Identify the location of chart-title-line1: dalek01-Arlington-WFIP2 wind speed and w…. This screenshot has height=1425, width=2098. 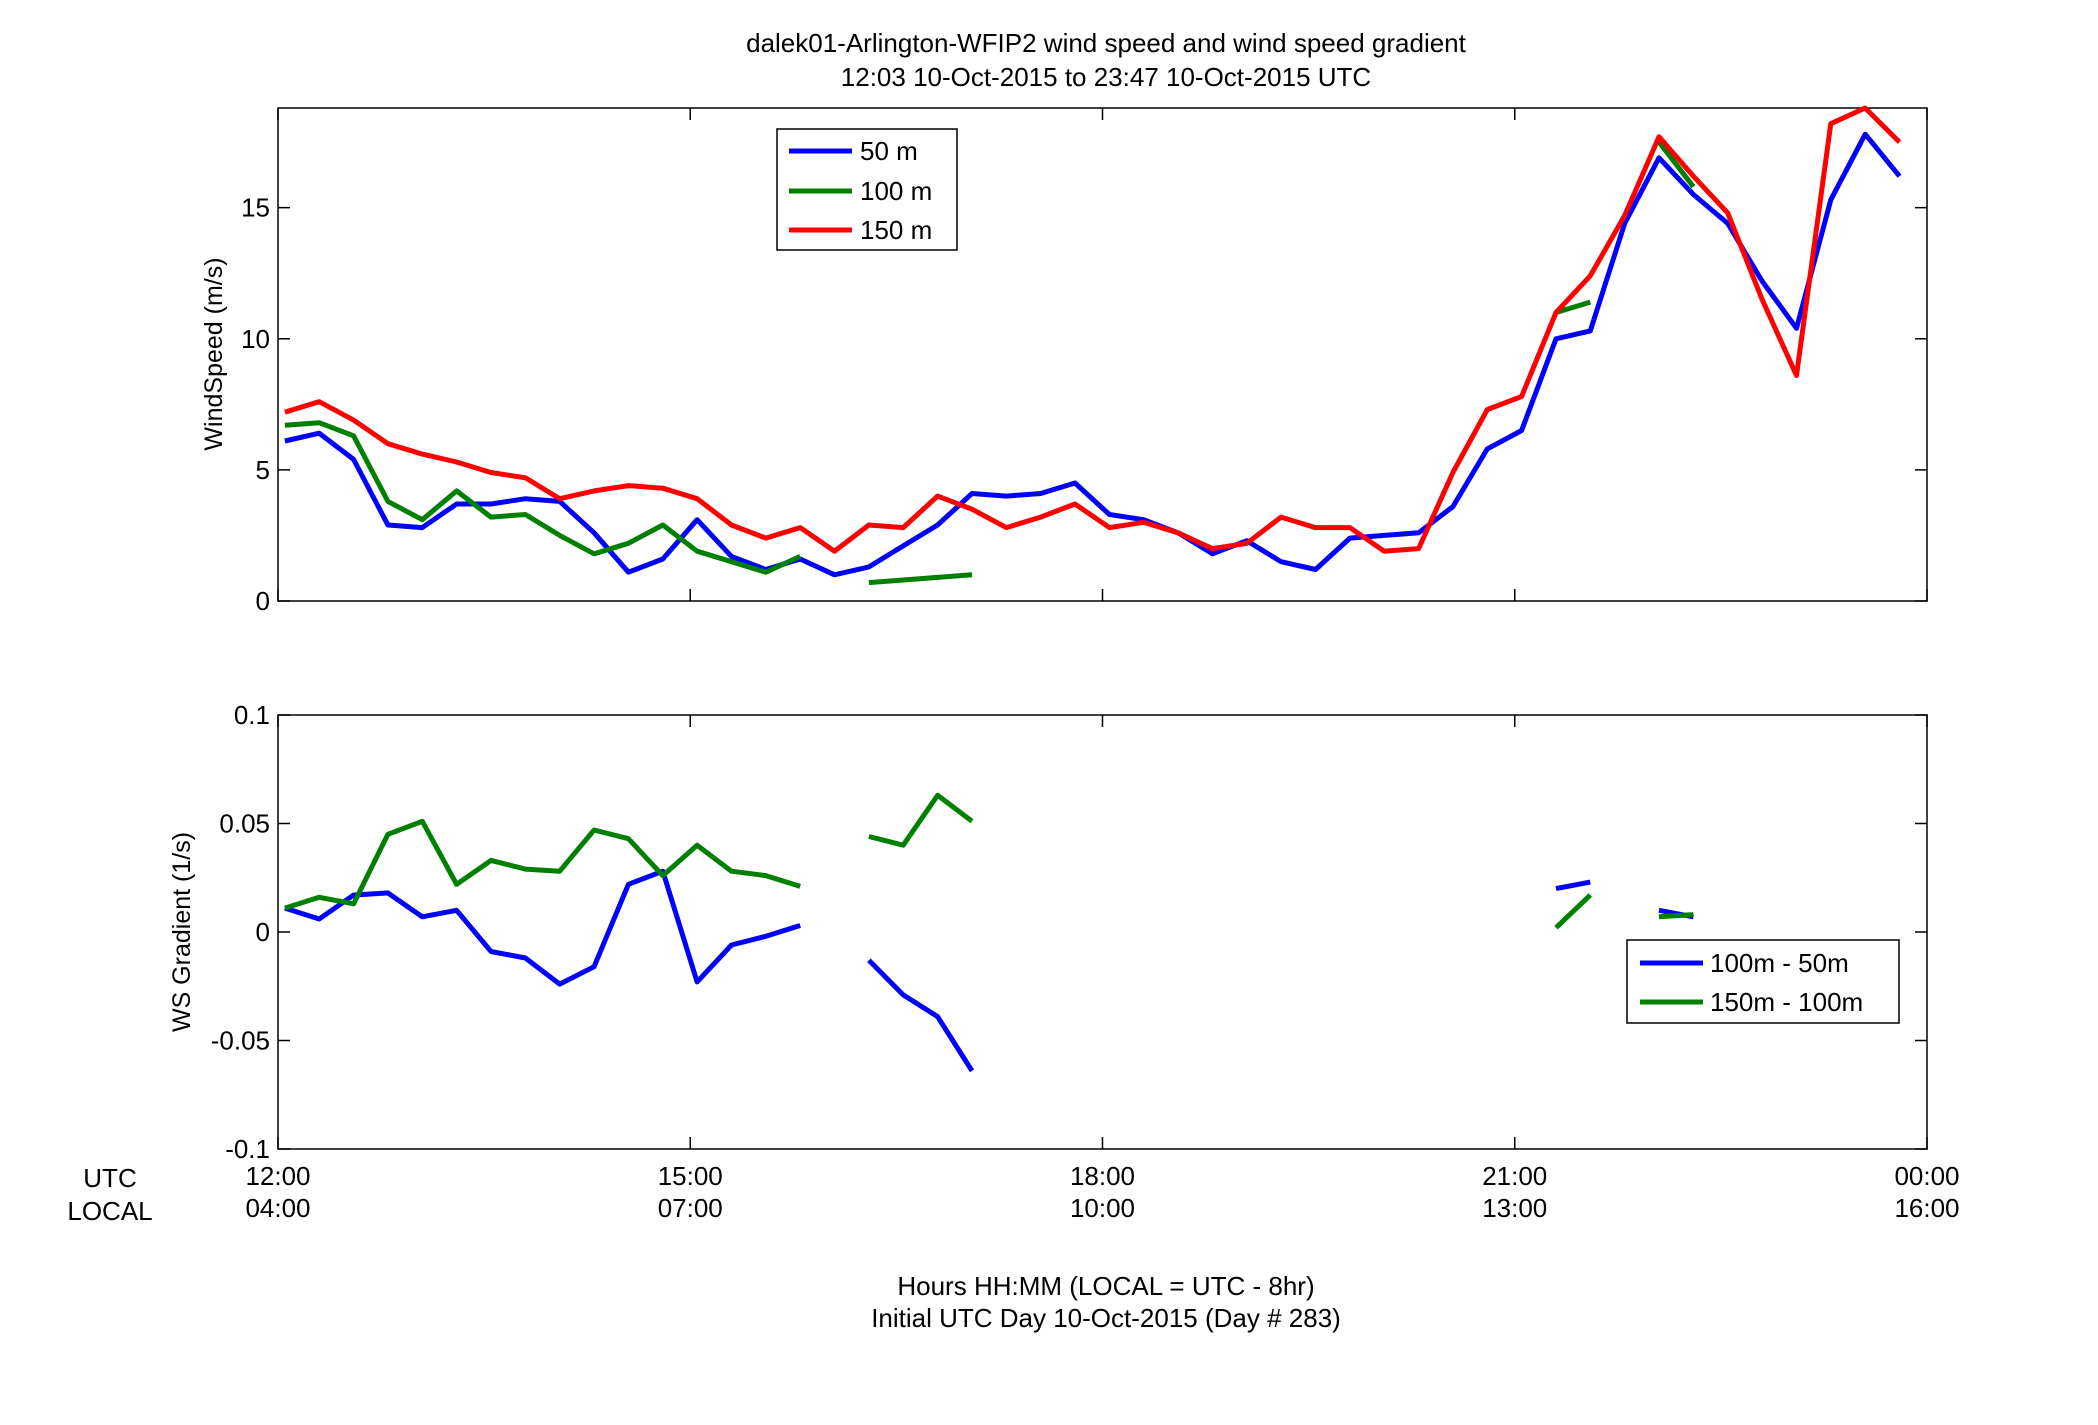
(1106, 43).